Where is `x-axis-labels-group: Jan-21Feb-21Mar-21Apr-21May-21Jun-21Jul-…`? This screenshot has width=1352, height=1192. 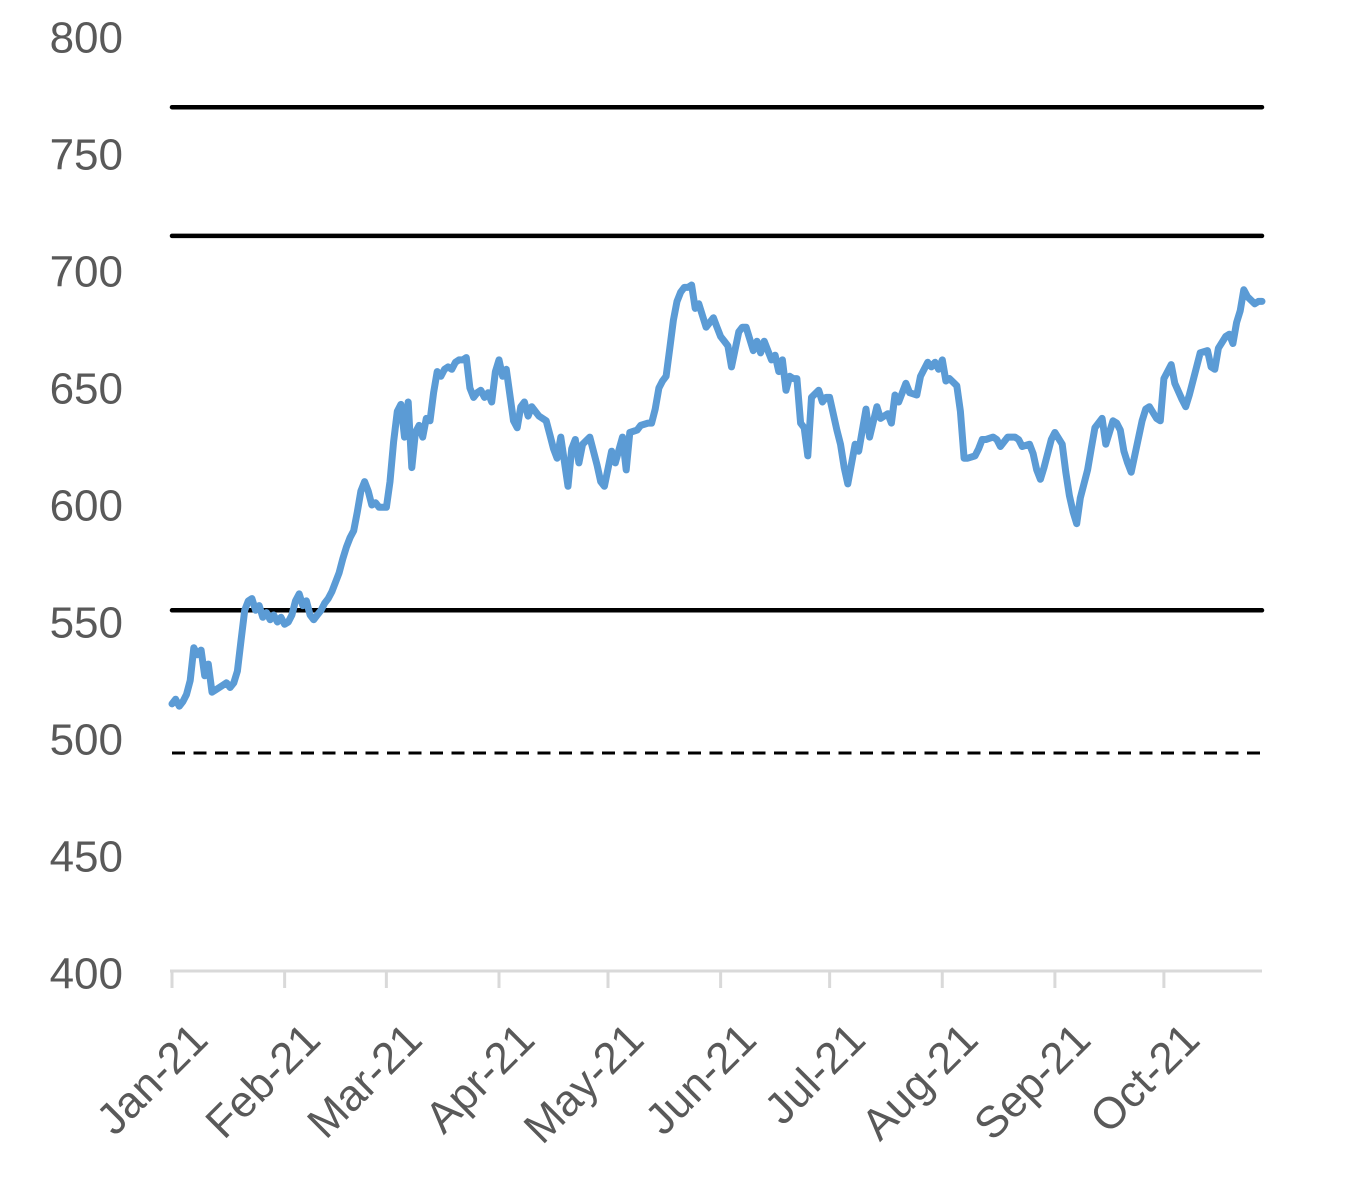 x-axis-labels-group: Jan-21Feb-21Mar-21Apr-21May-21Jun-21Jul-… is located at coordinates (648, 1083).